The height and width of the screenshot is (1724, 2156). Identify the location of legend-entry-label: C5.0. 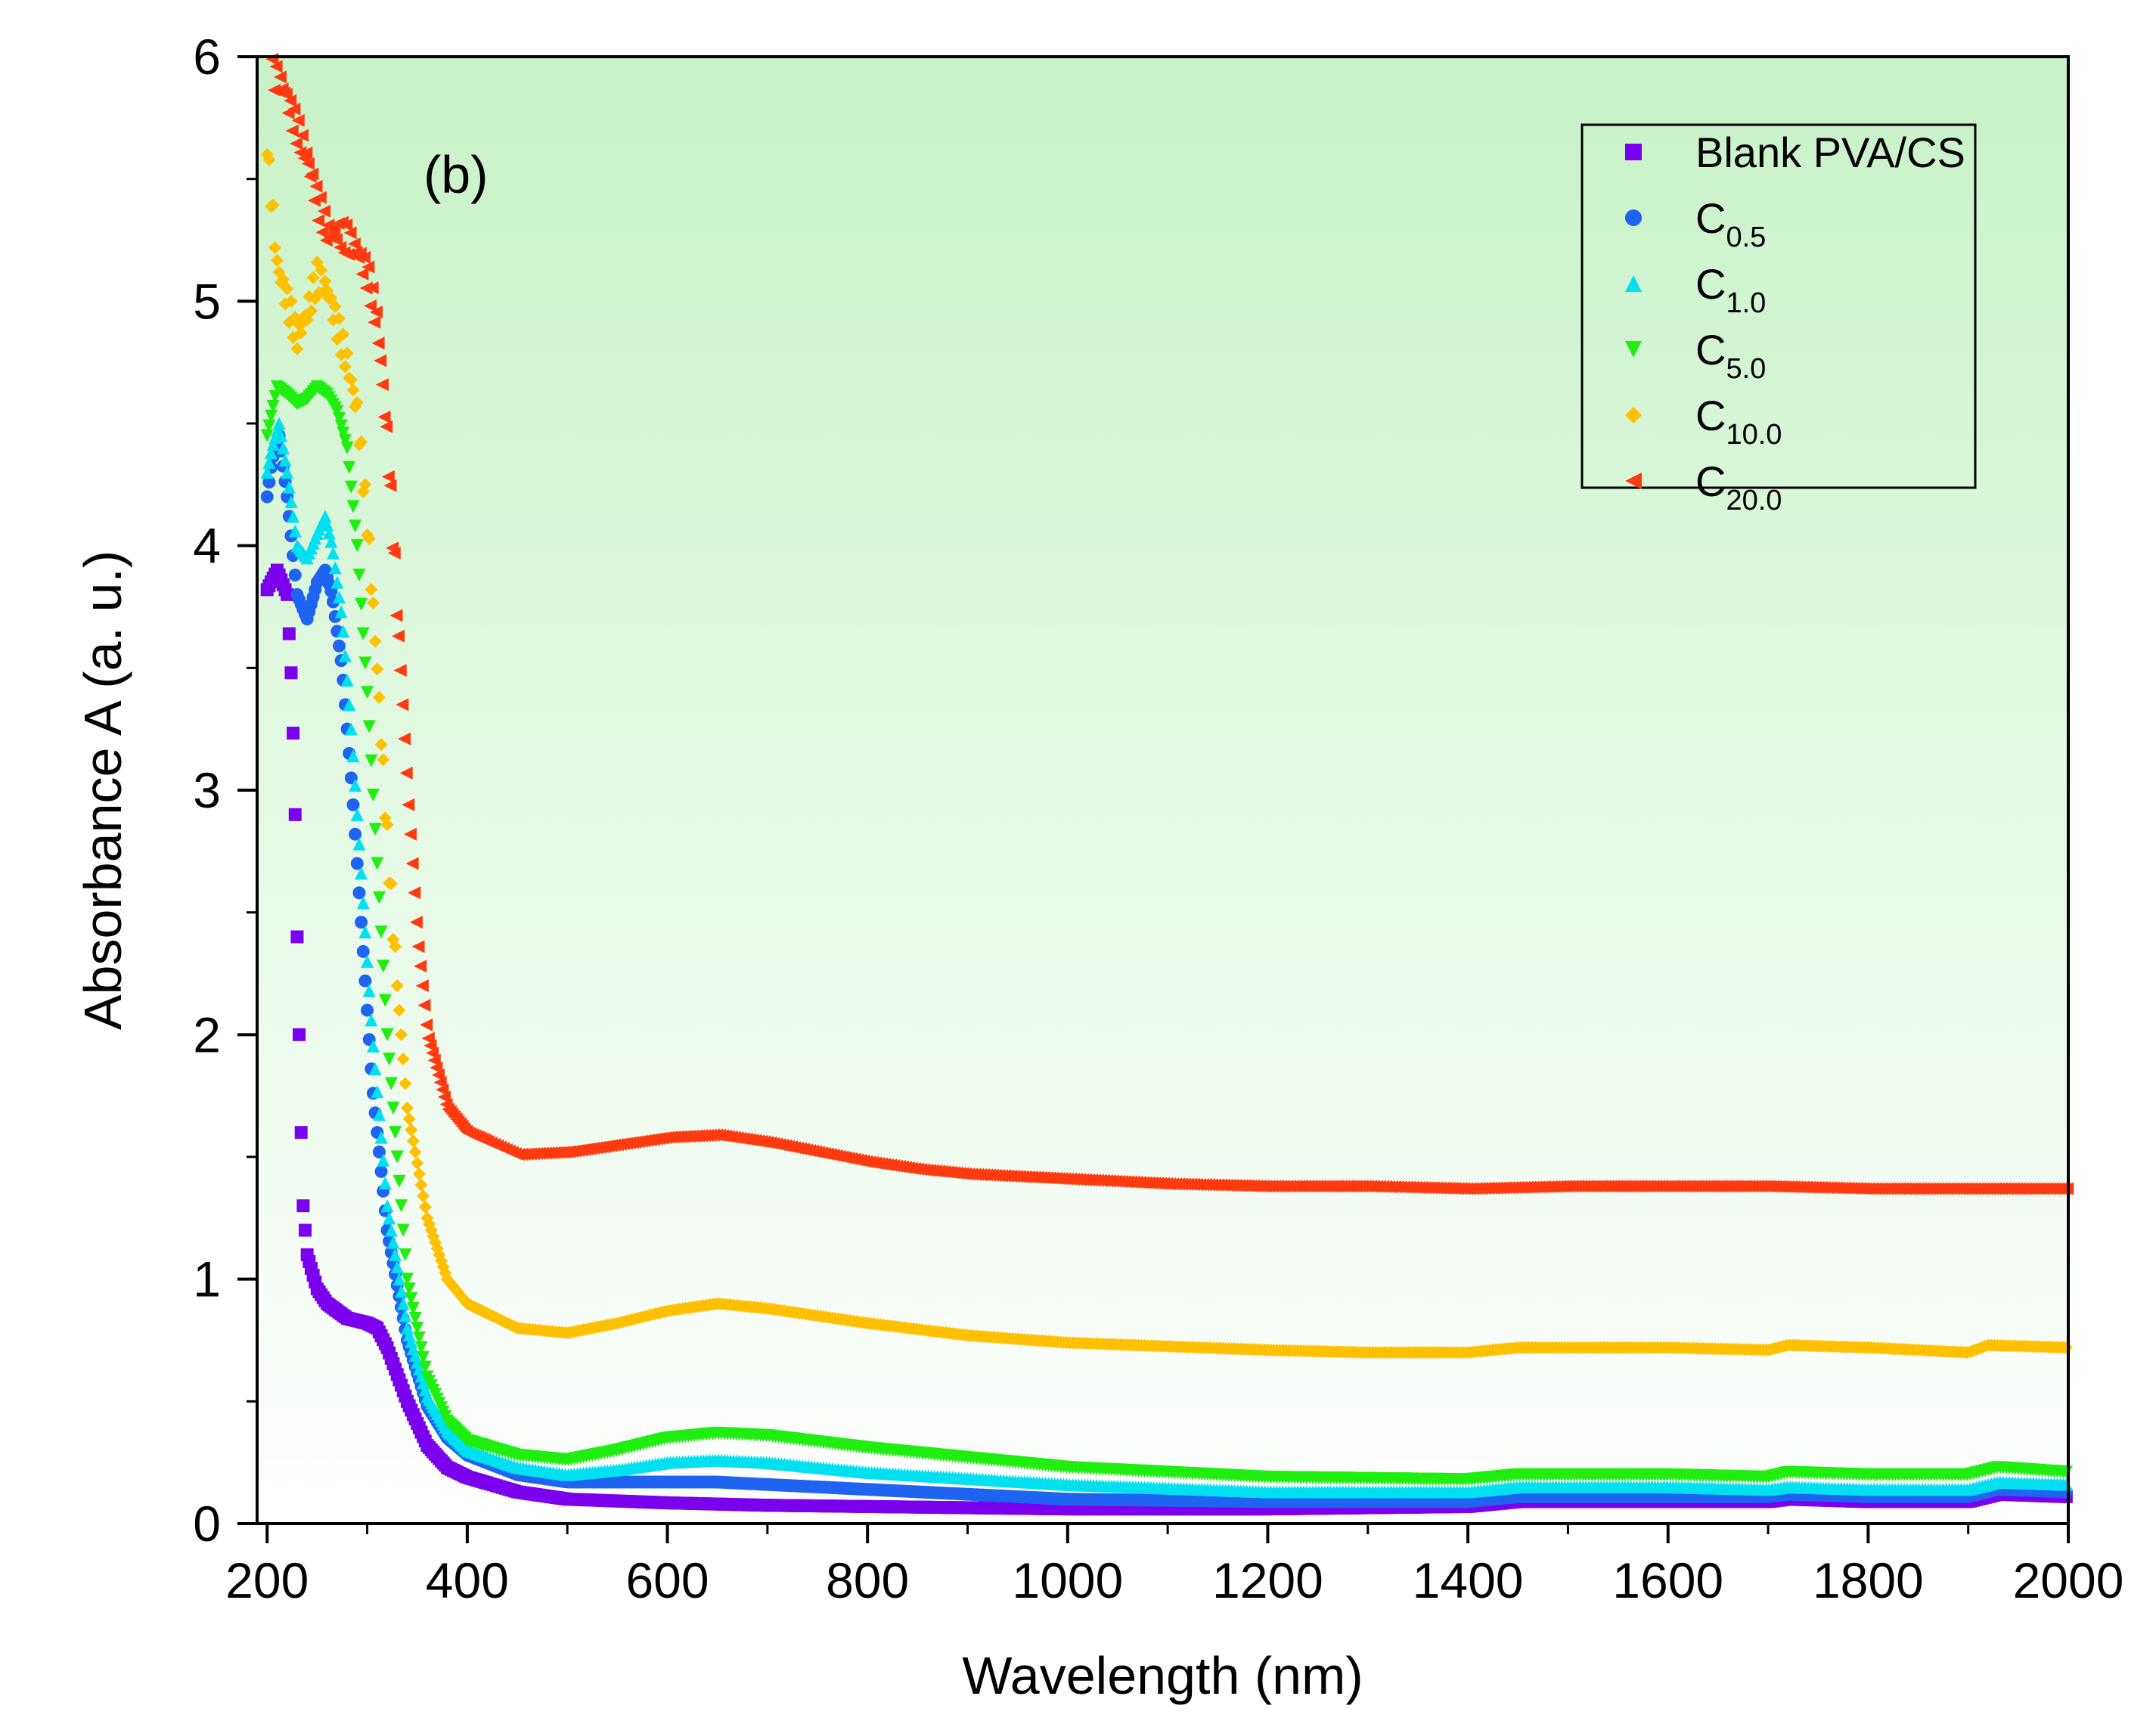
(1730, 355).